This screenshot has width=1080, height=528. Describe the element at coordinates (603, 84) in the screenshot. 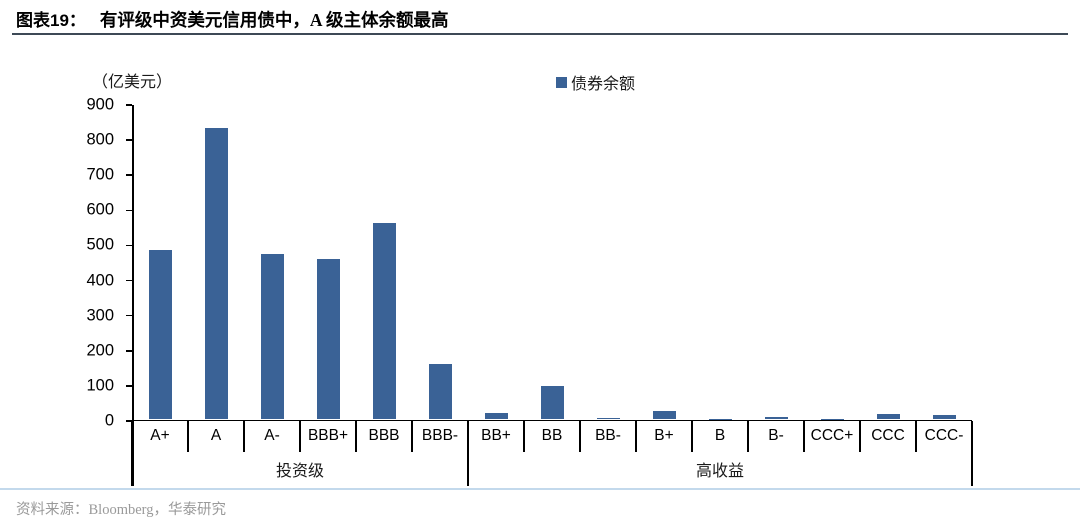

I see `legend-label: 债券余额` at that location.